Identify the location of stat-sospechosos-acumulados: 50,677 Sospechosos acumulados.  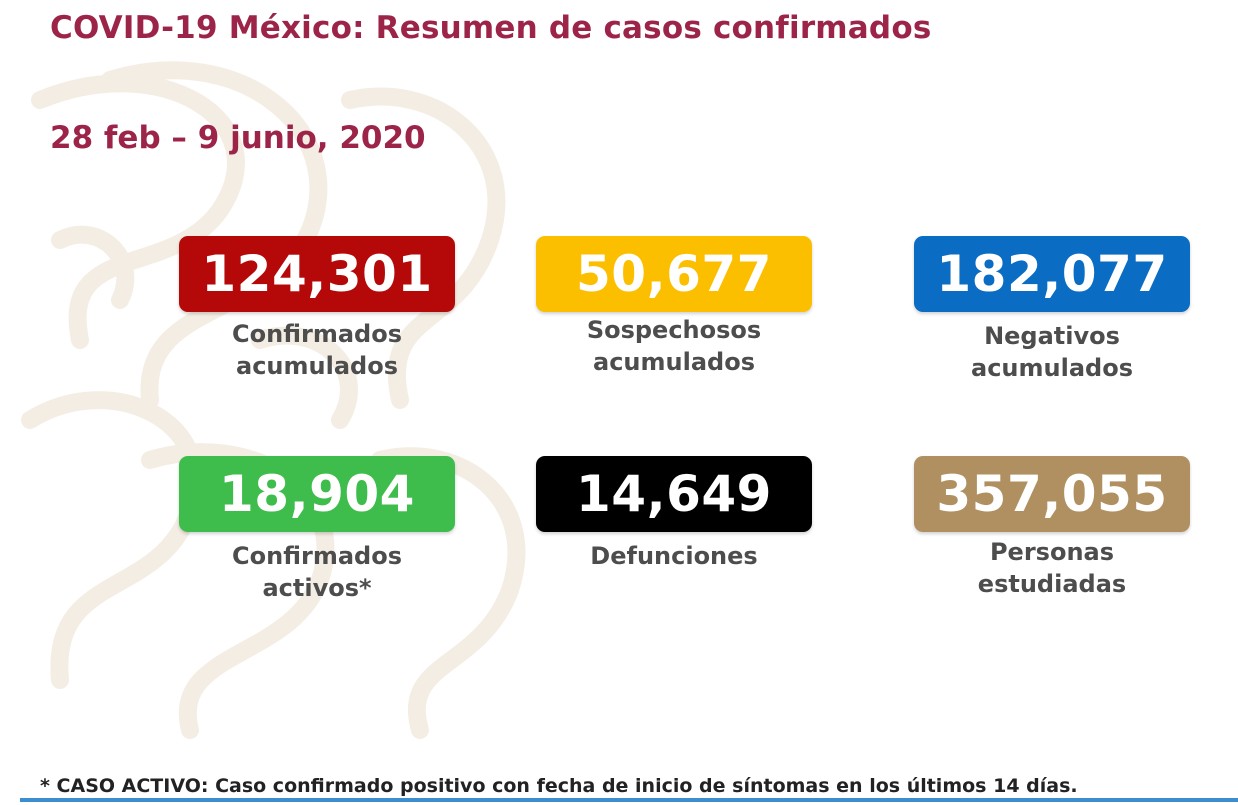
(674, 307).